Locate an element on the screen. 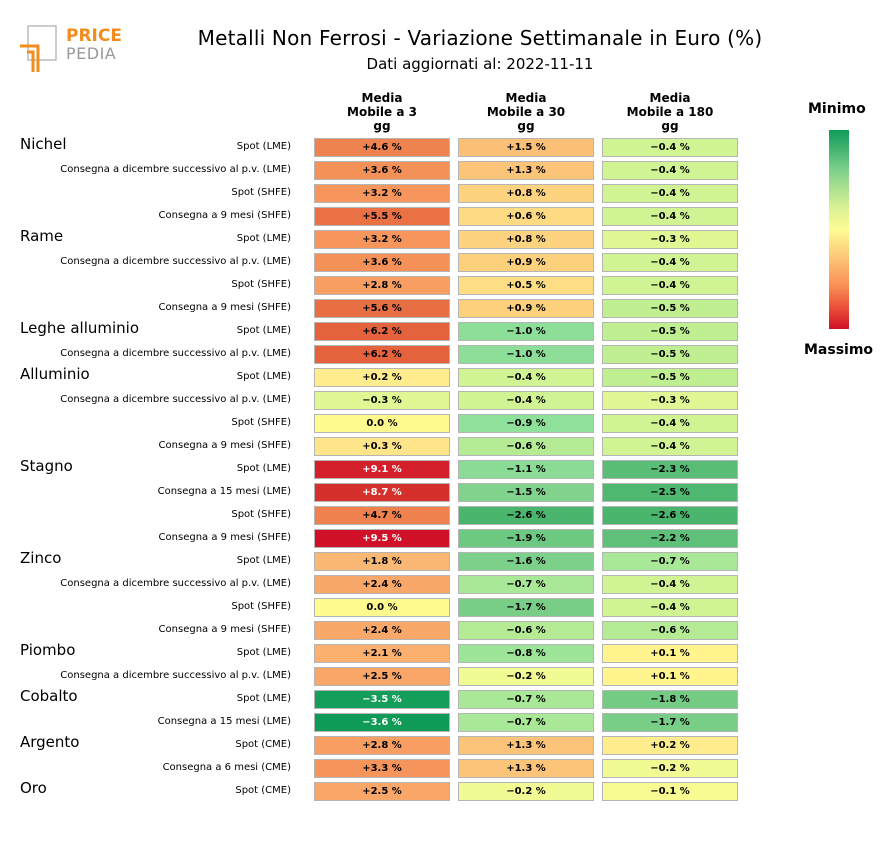  row-label: Spot (CME) is located at coordinates (263, 744).